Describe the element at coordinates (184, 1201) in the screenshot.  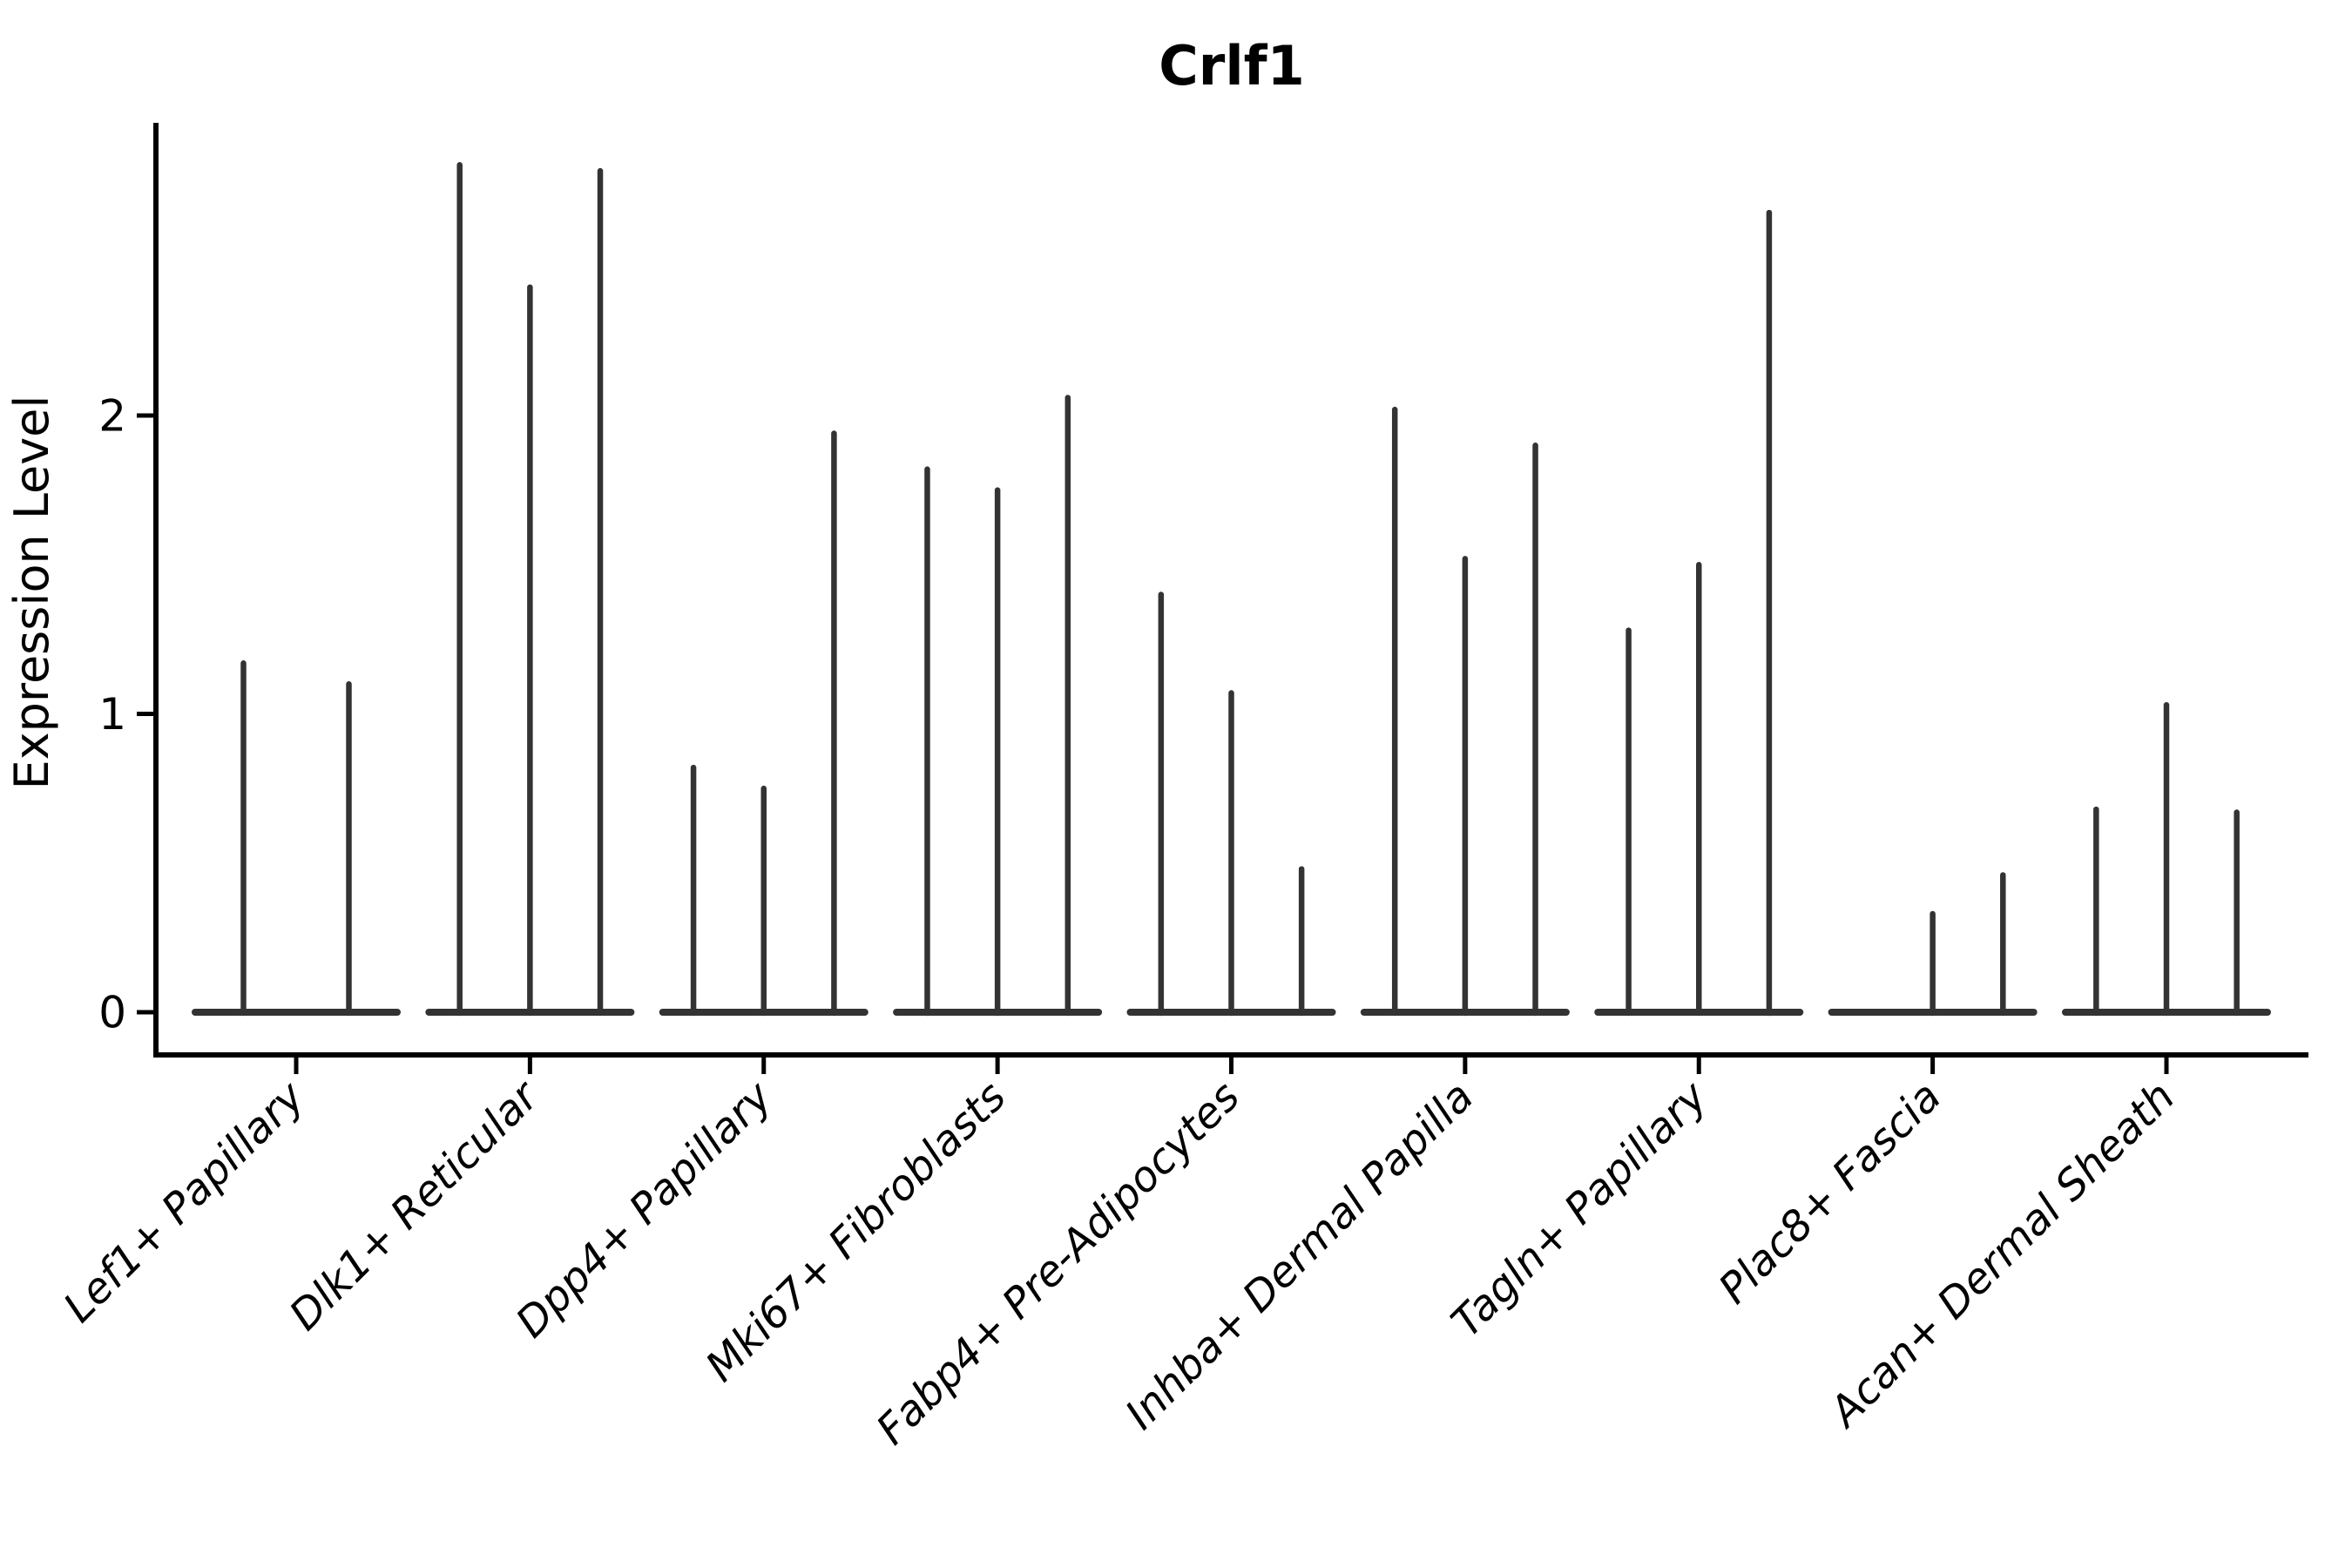
I see `x-tick-label: Lef1+ Papillary` at that location.